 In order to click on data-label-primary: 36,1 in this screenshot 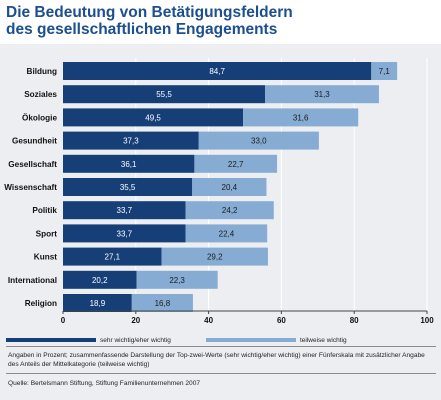, I will do `click(129, 164)`.